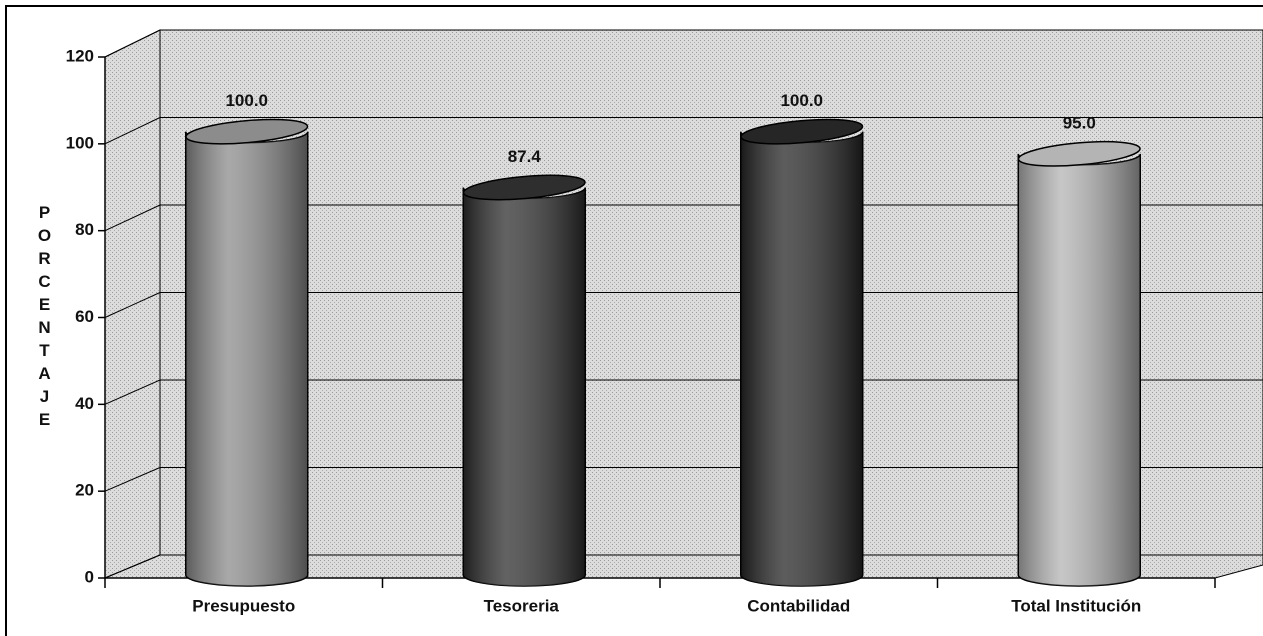 The image size is (1263, 636). I want to click on x-tick-label: Contabilidad, so click(798, 605).